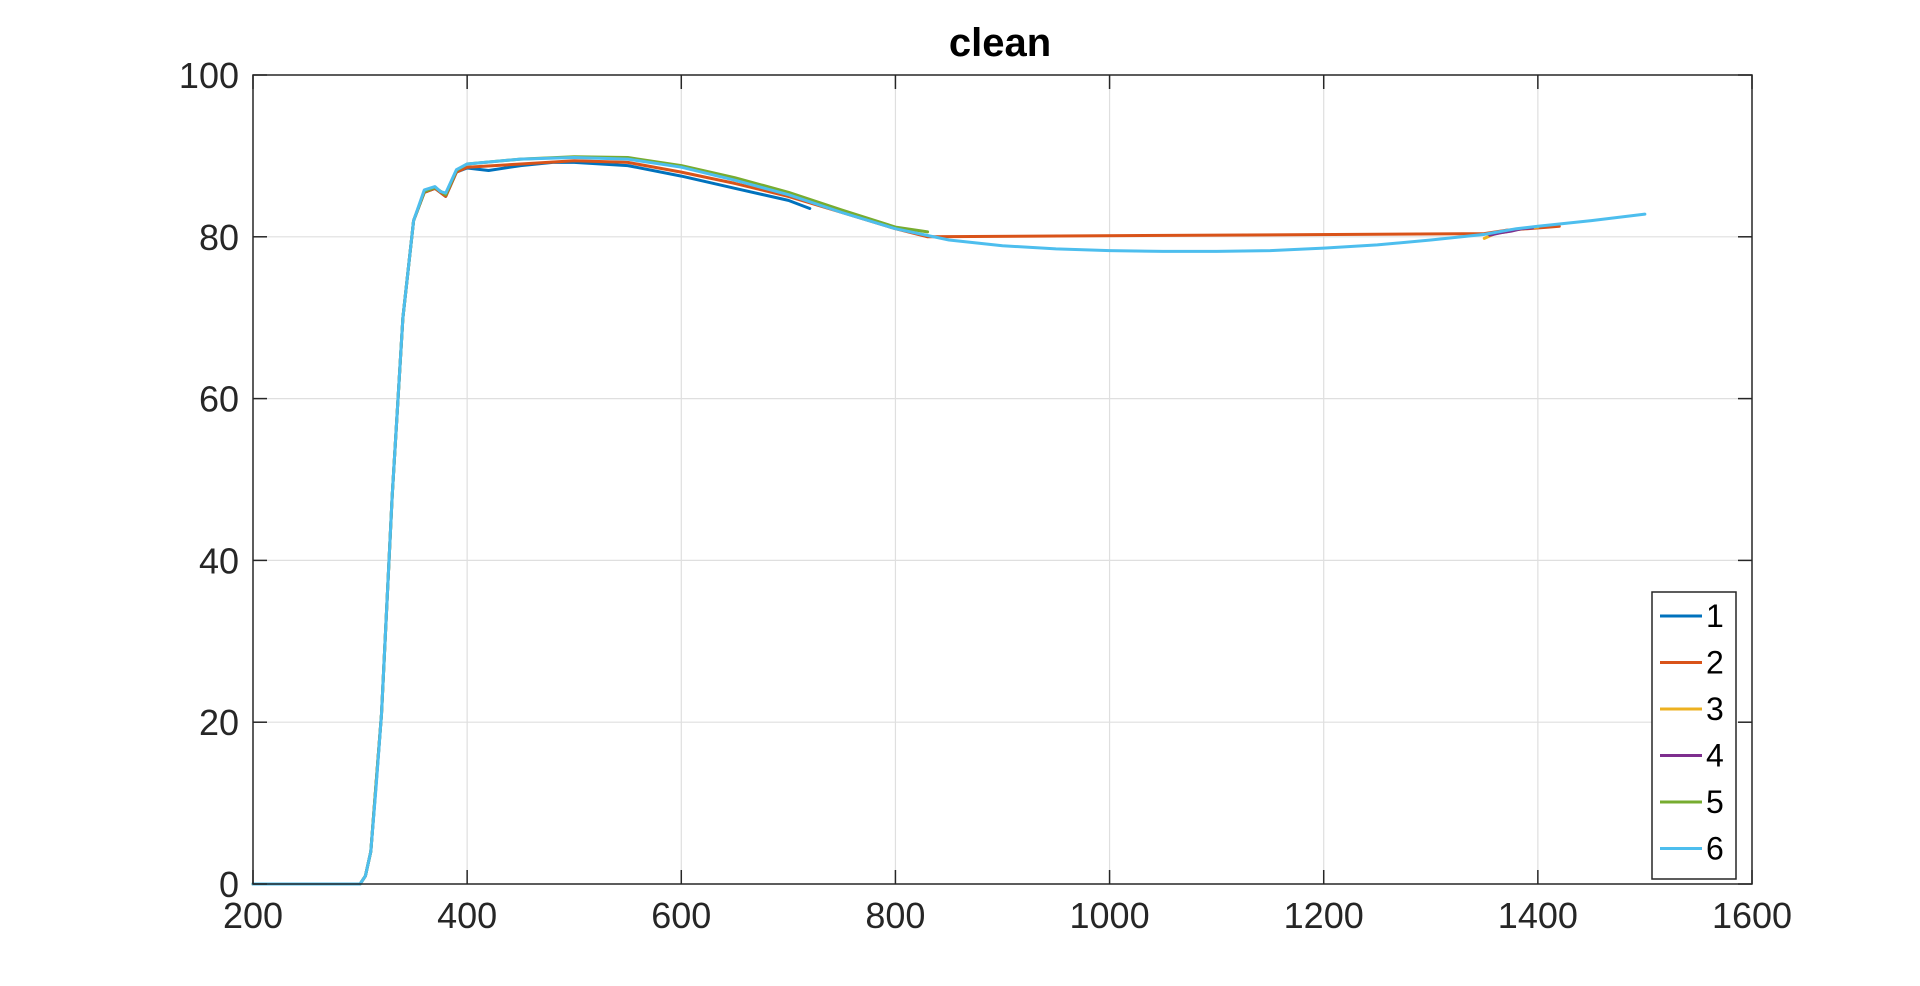 The height and width of the screenshot is (986, 1920). Describe the element at coordinates (229, 884) in the screenshot. I see `y-tick-label: 0` at that location.